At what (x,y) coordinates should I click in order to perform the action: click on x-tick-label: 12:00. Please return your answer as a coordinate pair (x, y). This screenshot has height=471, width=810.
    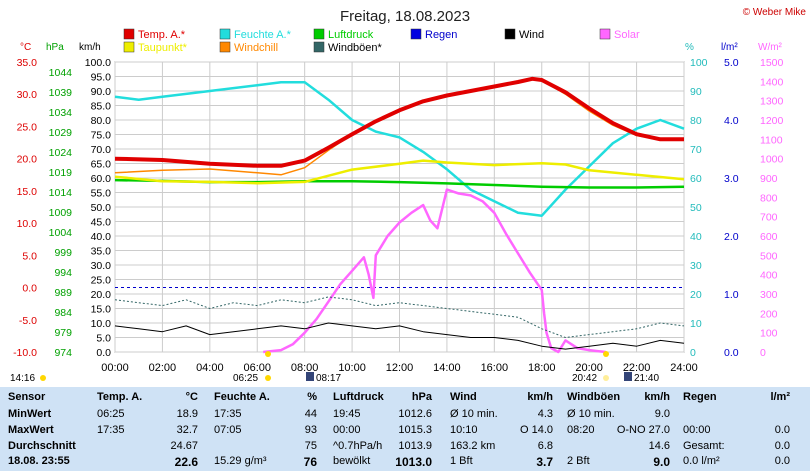
    Looking at the image, I should click on (400, 368).